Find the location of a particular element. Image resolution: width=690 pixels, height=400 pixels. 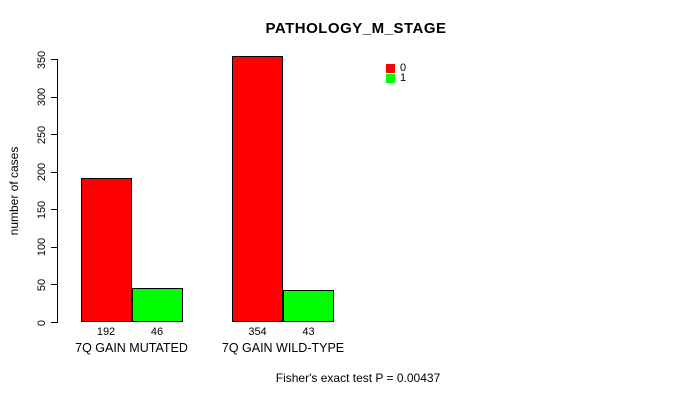

y-axis-tick-label: 100 is located at coordinates (42, 247).